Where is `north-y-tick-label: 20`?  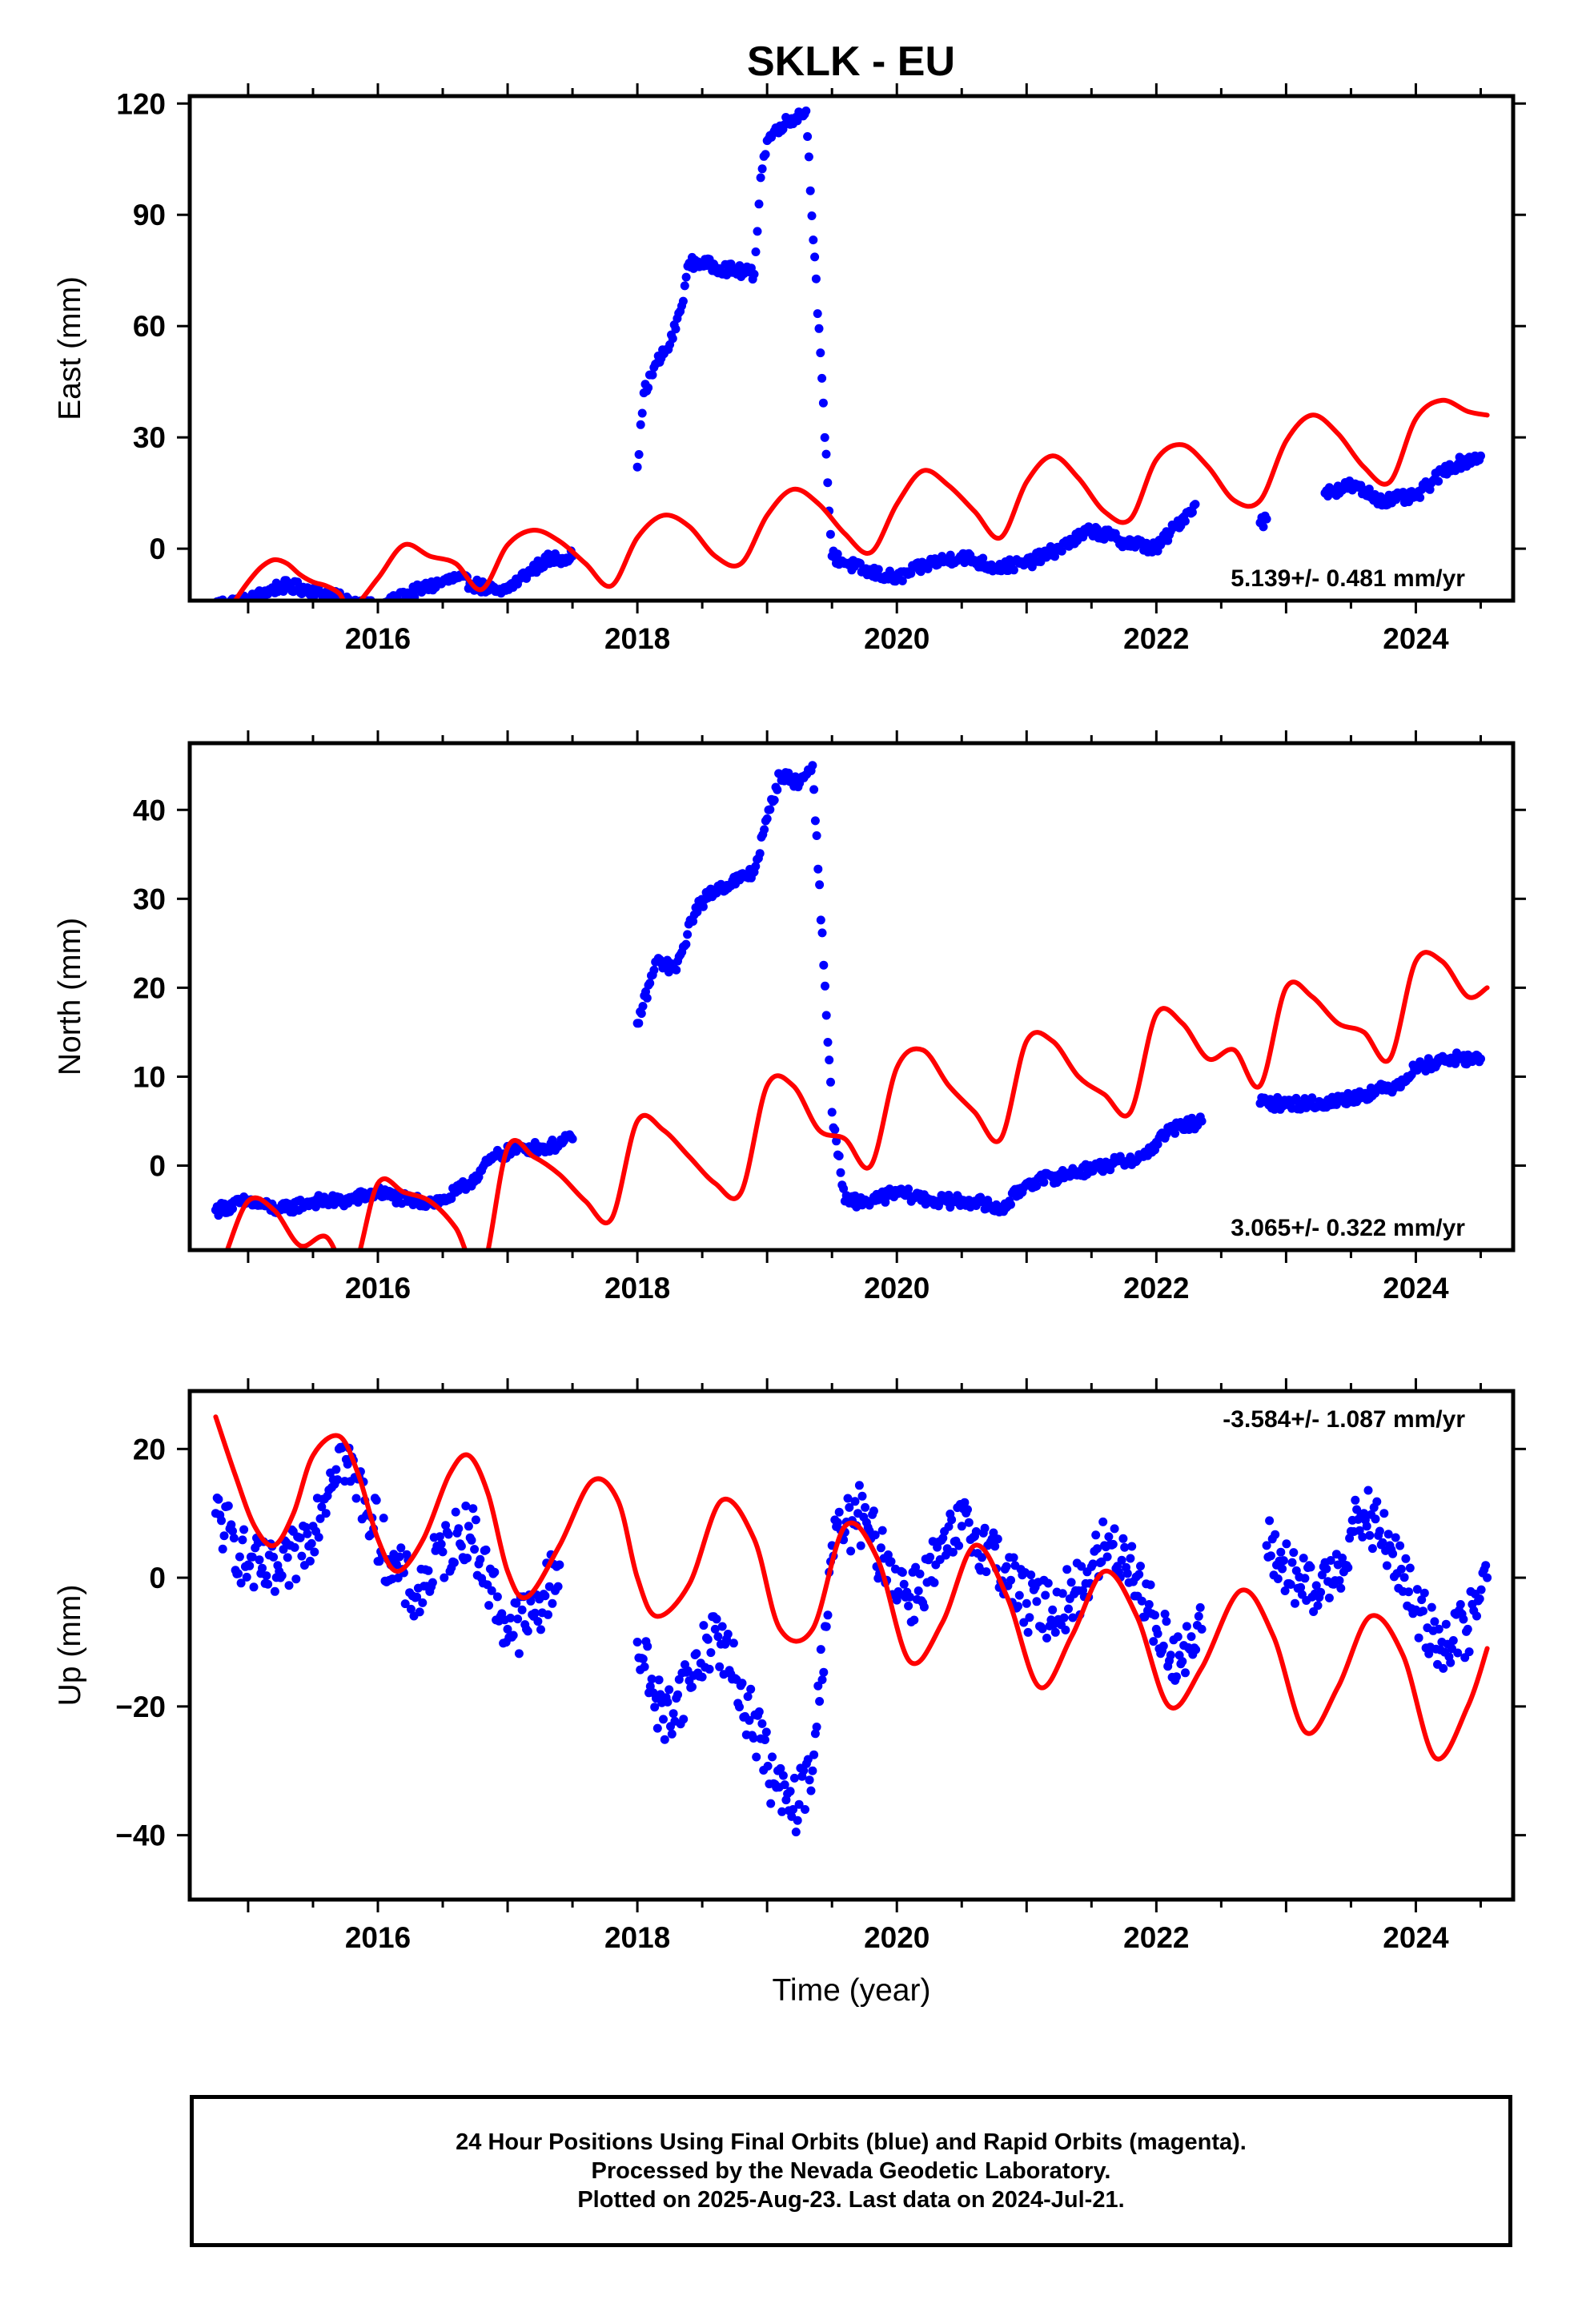 north-y-tick-label: 20 is located at coordinates (149, 988).